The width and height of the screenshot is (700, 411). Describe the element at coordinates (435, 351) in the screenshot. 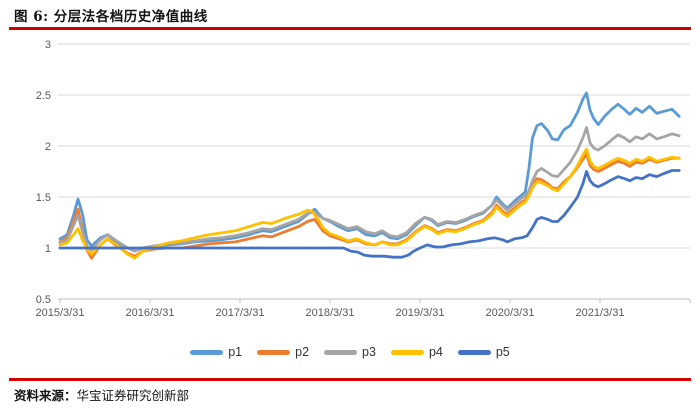

I see `legend-label-p4: p4` at that location.